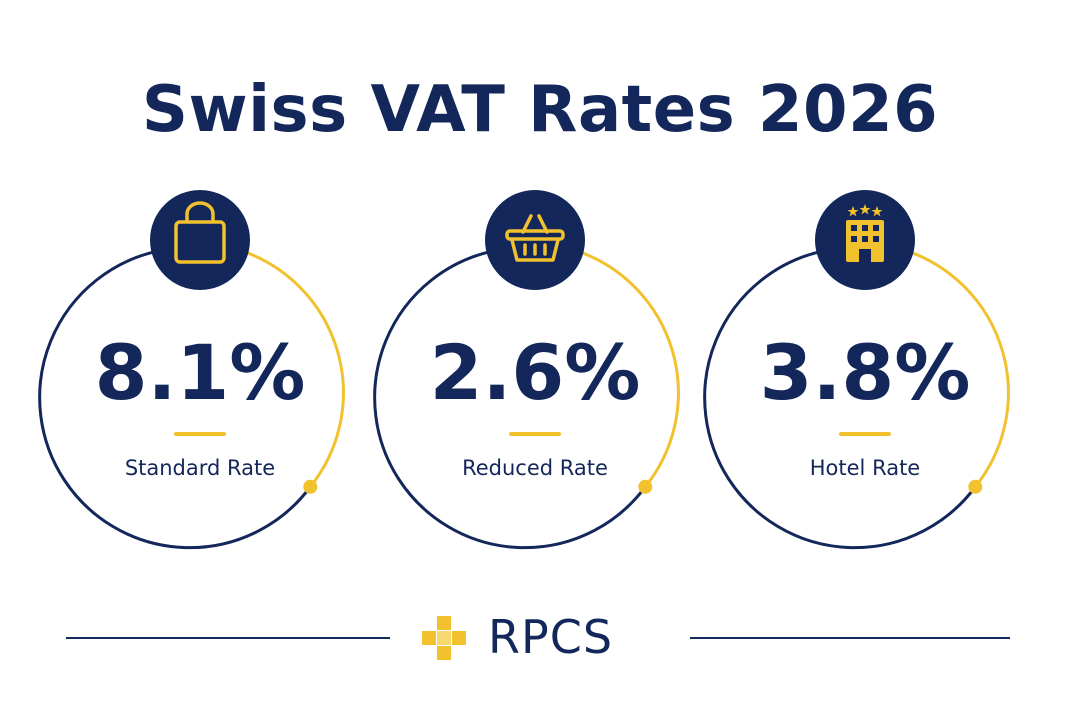 Image resolution: width=1080 pixels, height=720 pixels. What do you see at coordinates (865, 468) in the screenshot?
I see `rate-label: Hotel Rate` at bounding box center [865, 468].